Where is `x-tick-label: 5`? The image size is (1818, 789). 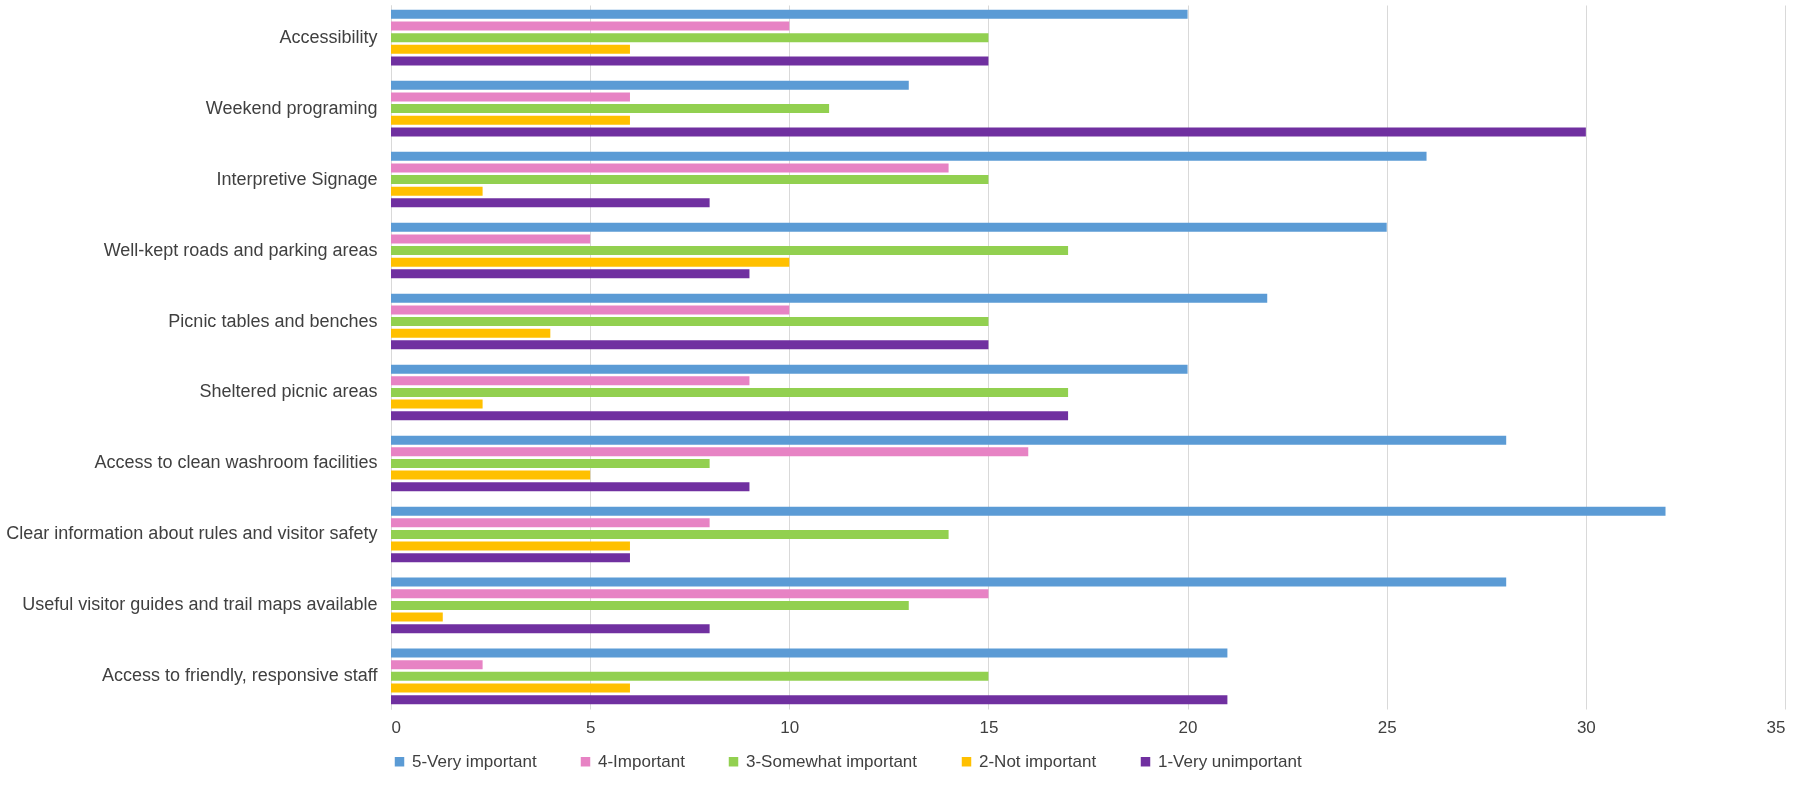
x-tick-label: 5 is located at coordinates (590, 727).